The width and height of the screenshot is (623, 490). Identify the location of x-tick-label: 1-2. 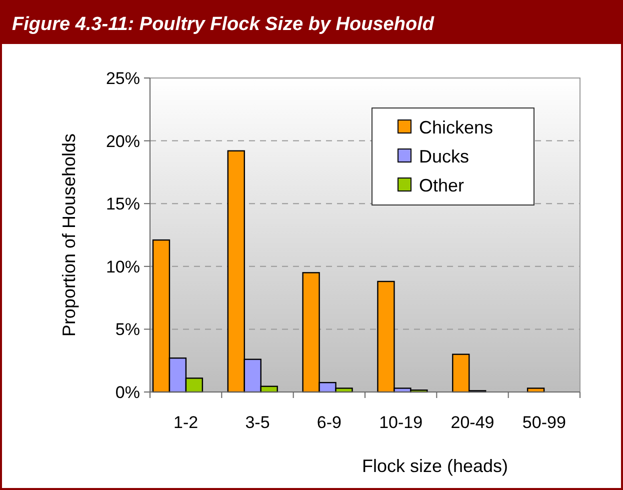
(186, 422).